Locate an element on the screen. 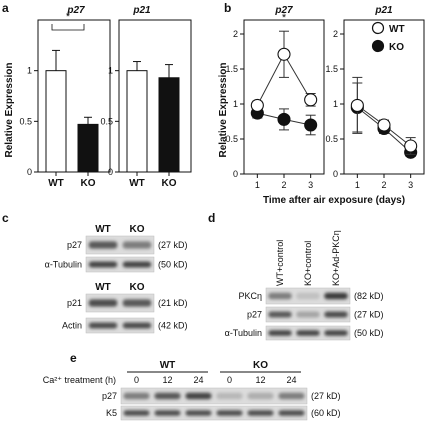 This screenshot has width=435, height=423. x-category-label: WT is located at coordinates (56, 183).